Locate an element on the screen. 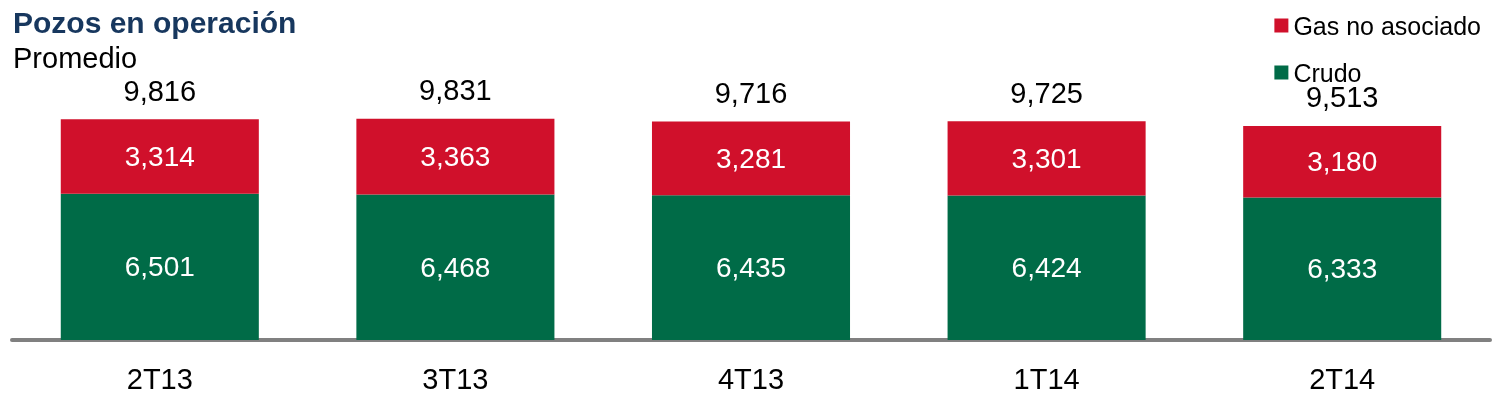  x-tick-label: 1T14 is located at coordinates (1046, 378).